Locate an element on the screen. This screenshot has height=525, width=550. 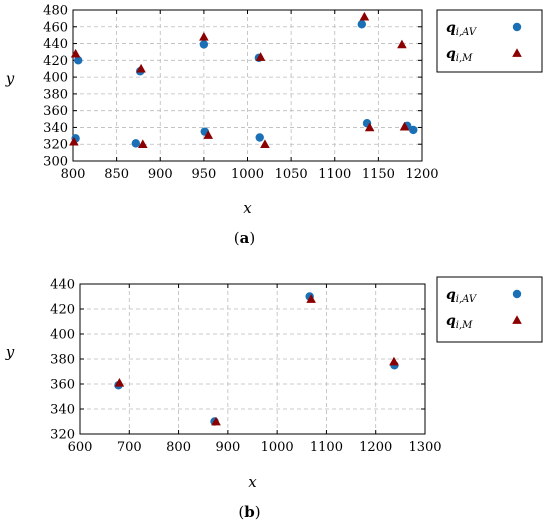
x-tick-label: 600 is located at coordinates (80, 447).